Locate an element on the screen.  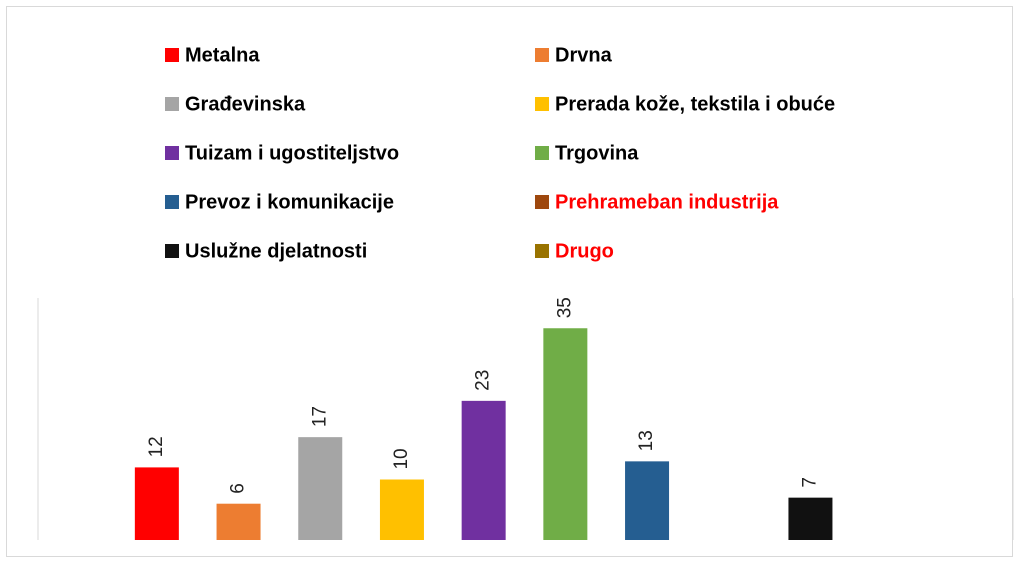
legend-label: Drvna is located at coordinates (584, 55).